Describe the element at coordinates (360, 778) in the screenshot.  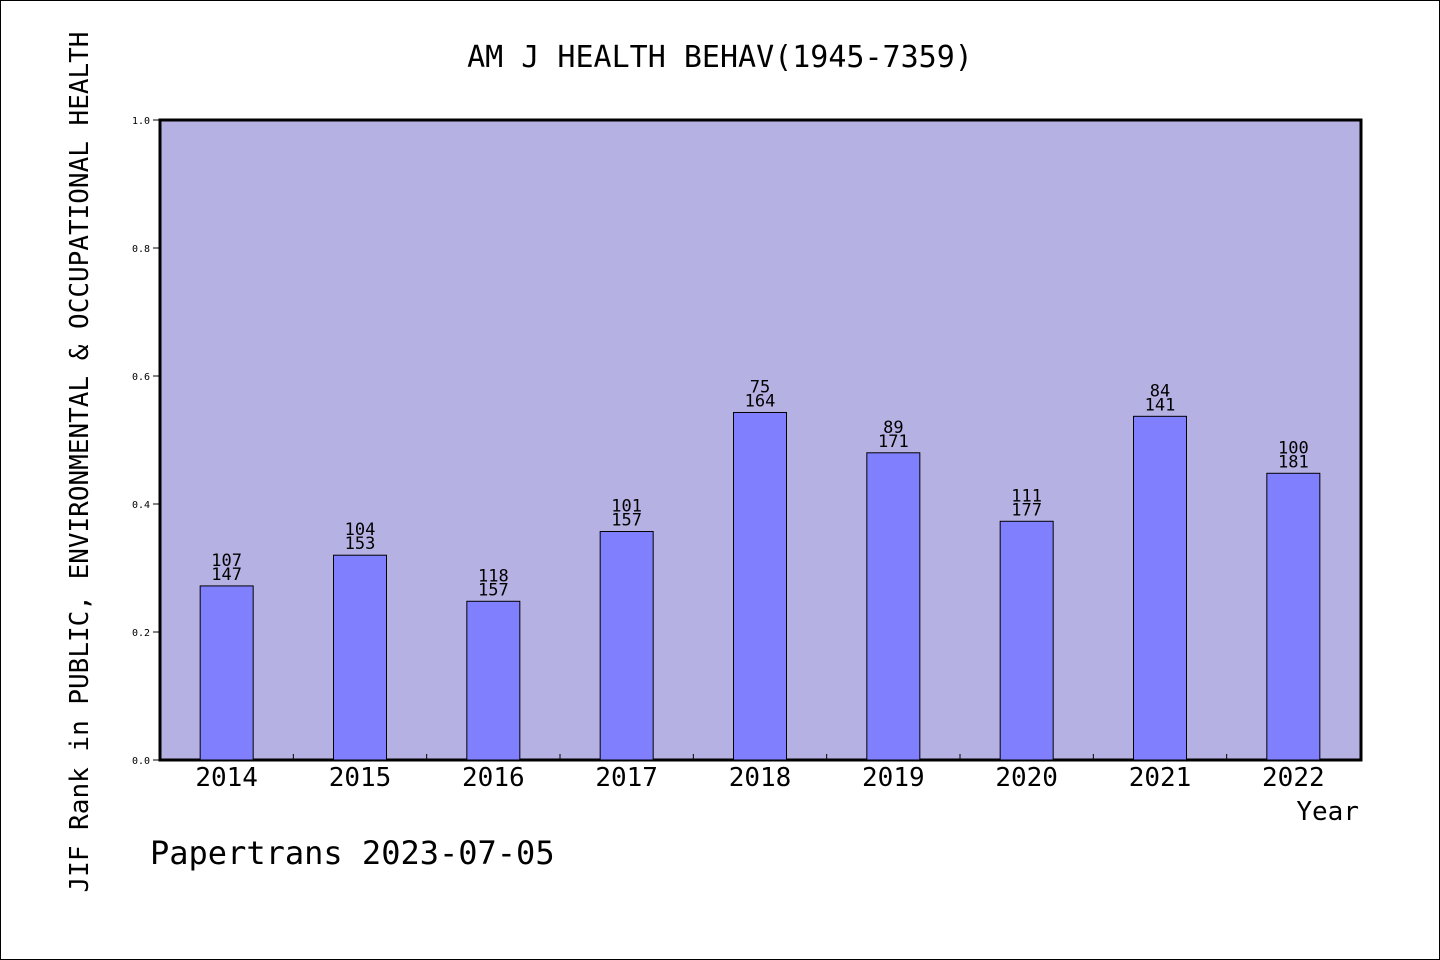
I see `x-tick-label: 2015` at that location.